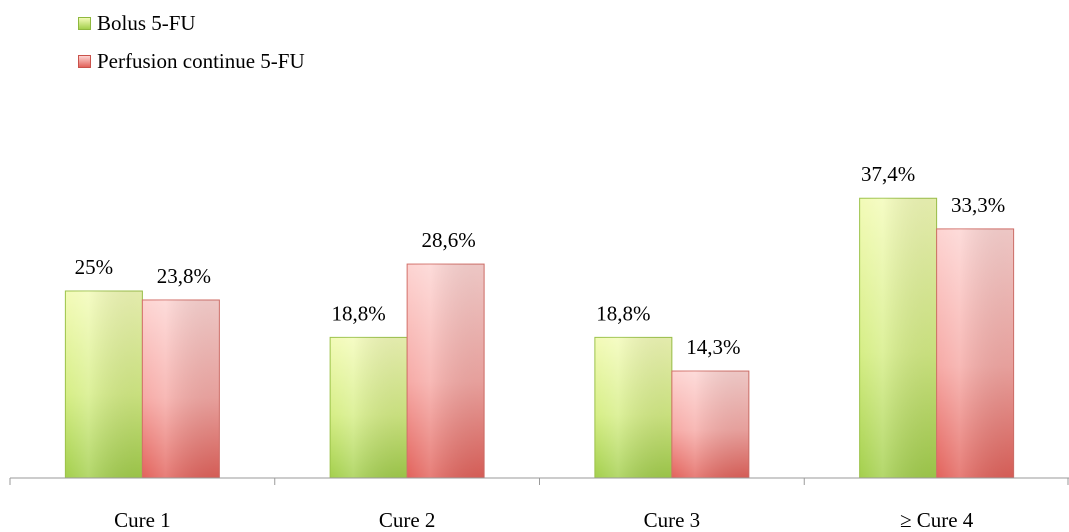 This screenshot has height=532, width=1069. Describe the element at coordinates (84, 23) in the screenshot. I see `legend-swatch-bolus` at that location.